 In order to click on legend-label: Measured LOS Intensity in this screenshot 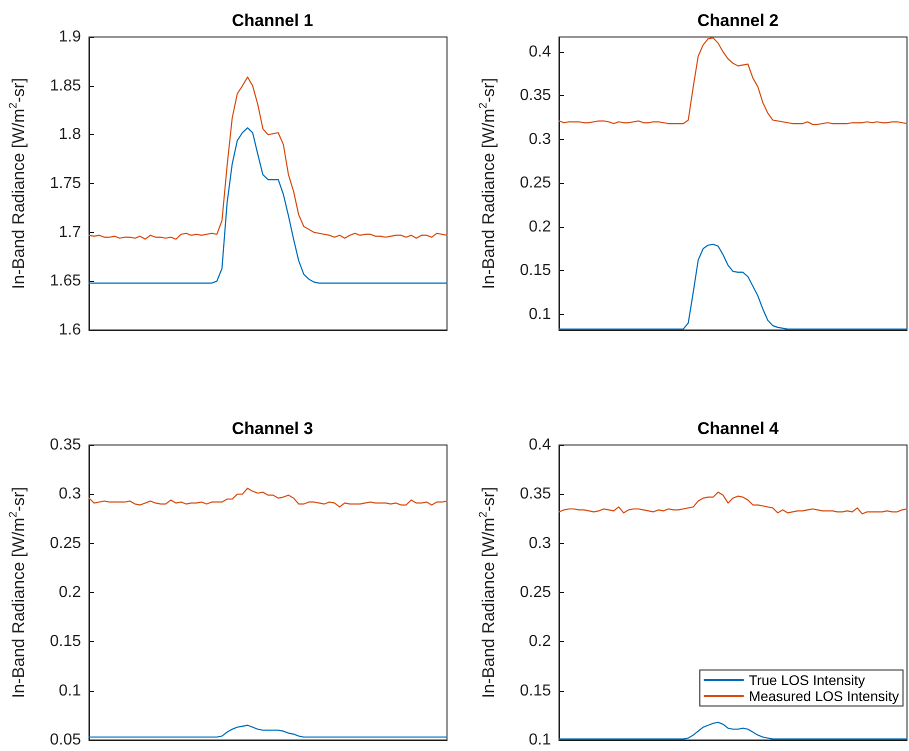, I will do `click(823, 696)`.